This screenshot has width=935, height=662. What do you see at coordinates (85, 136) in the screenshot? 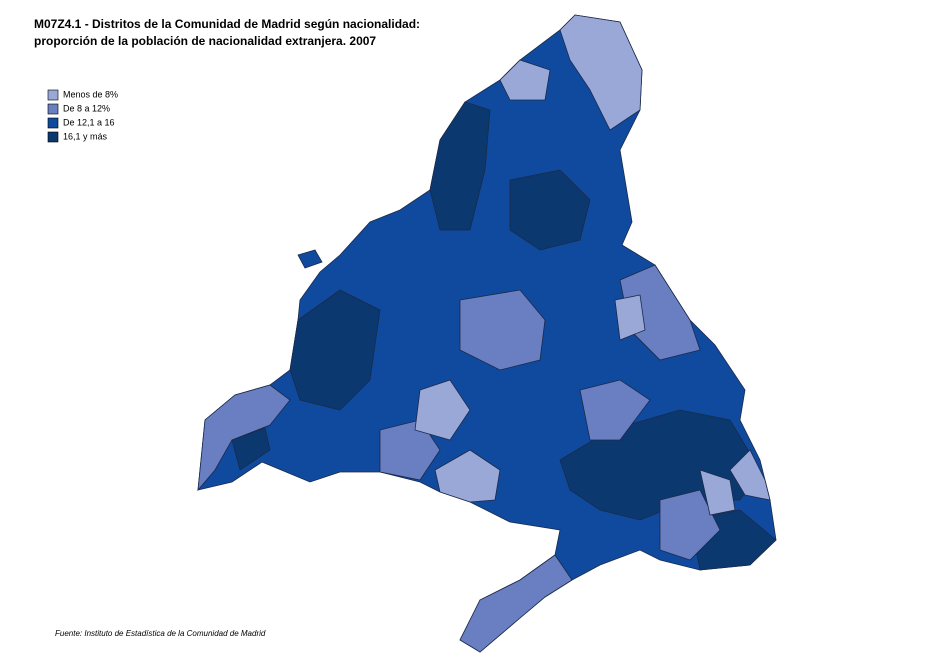
I see `legend-label: 16,1 y más` at bounding box center [85, 136].